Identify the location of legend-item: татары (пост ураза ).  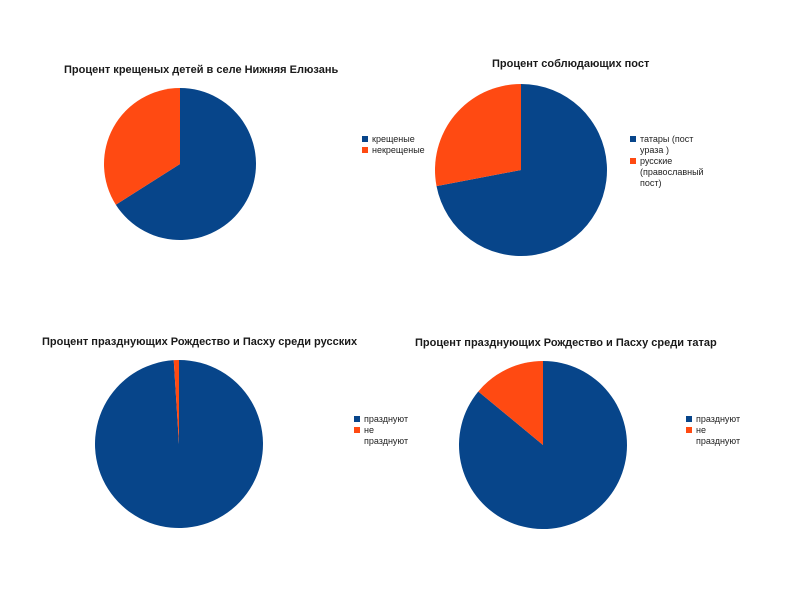
(667, 145).